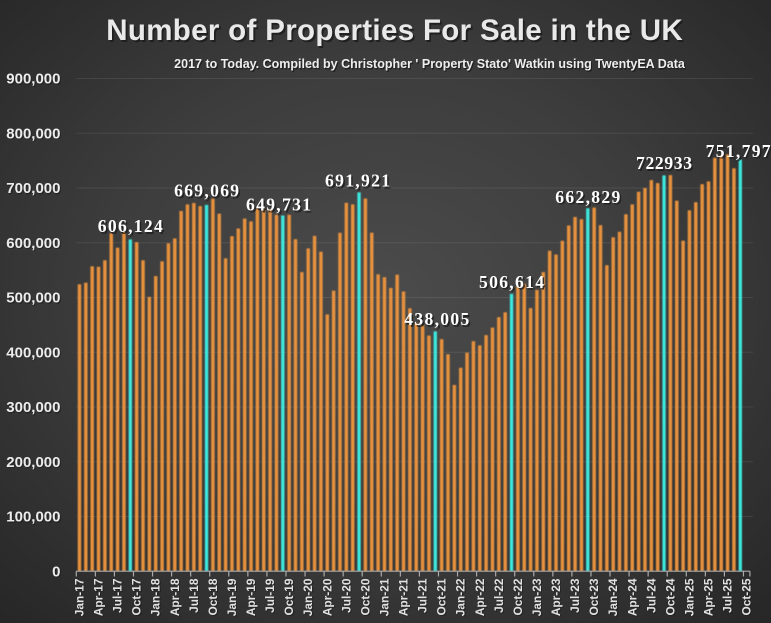 The height and width of the screenshot is (623, 771). I want to click on svg-text: 300,000, so click(34, 408).